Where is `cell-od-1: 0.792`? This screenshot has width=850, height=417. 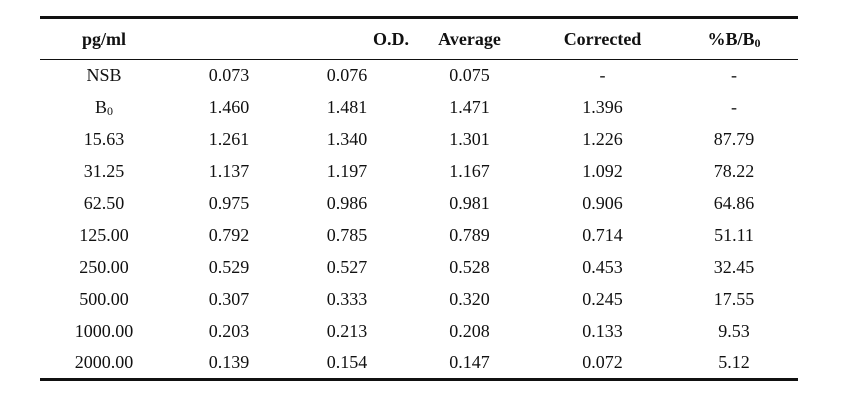 cell-od-1: 0.792 is located at coordinates (229, 235).